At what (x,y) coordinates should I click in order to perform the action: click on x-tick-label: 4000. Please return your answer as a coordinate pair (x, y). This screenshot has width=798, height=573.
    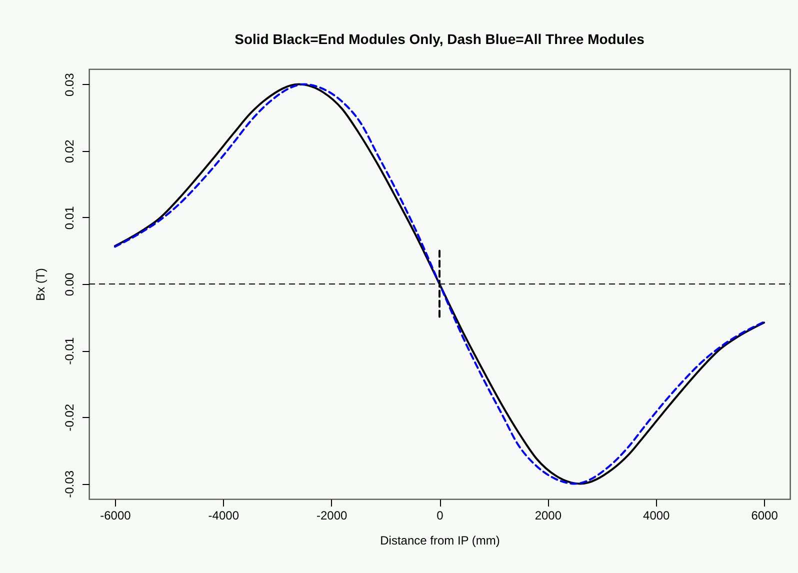
    Looking at the image, I should click on (656, 515).